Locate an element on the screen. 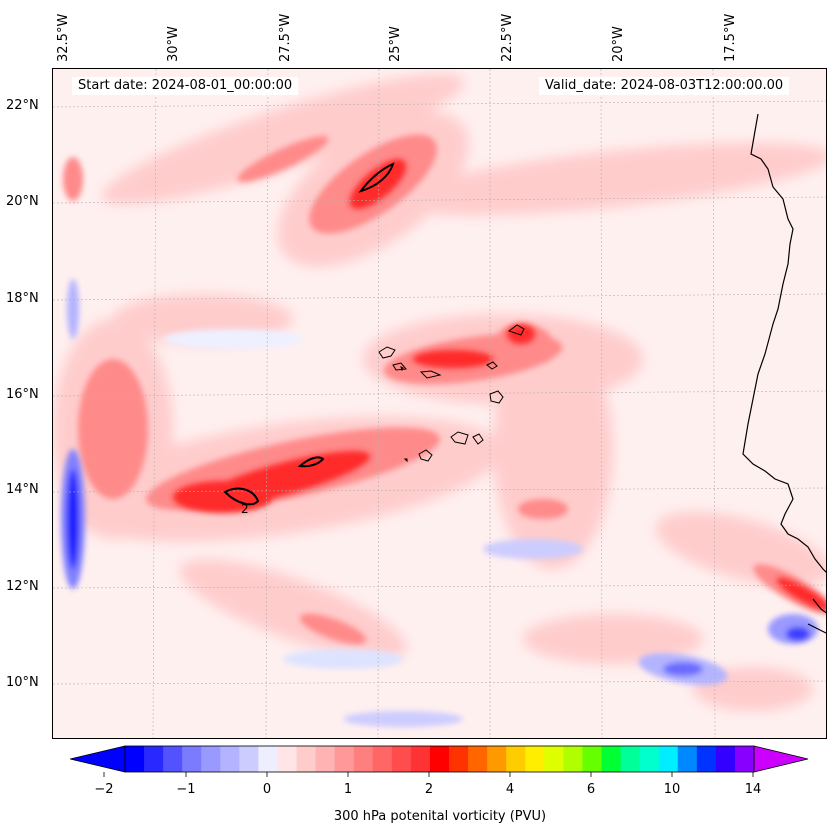 The height and width of the screenshot is (836, 837). lon-label-25w: 25°W is located at coordinates (395, 44).